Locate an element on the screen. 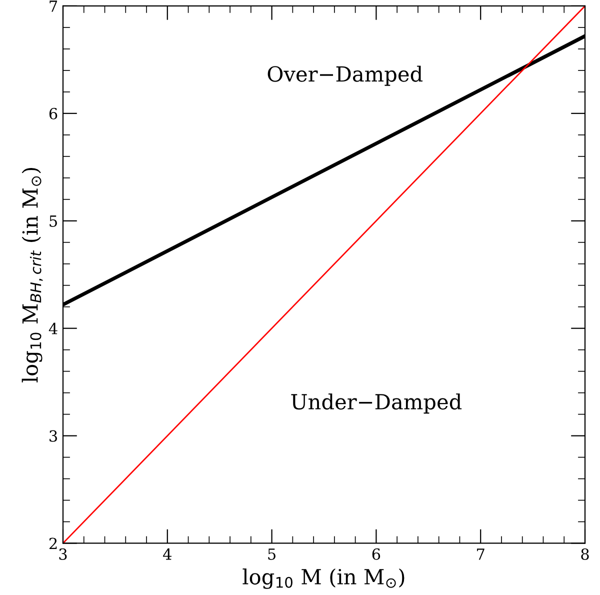  annotation: Under−Damped is located at coordinates (376, 403).